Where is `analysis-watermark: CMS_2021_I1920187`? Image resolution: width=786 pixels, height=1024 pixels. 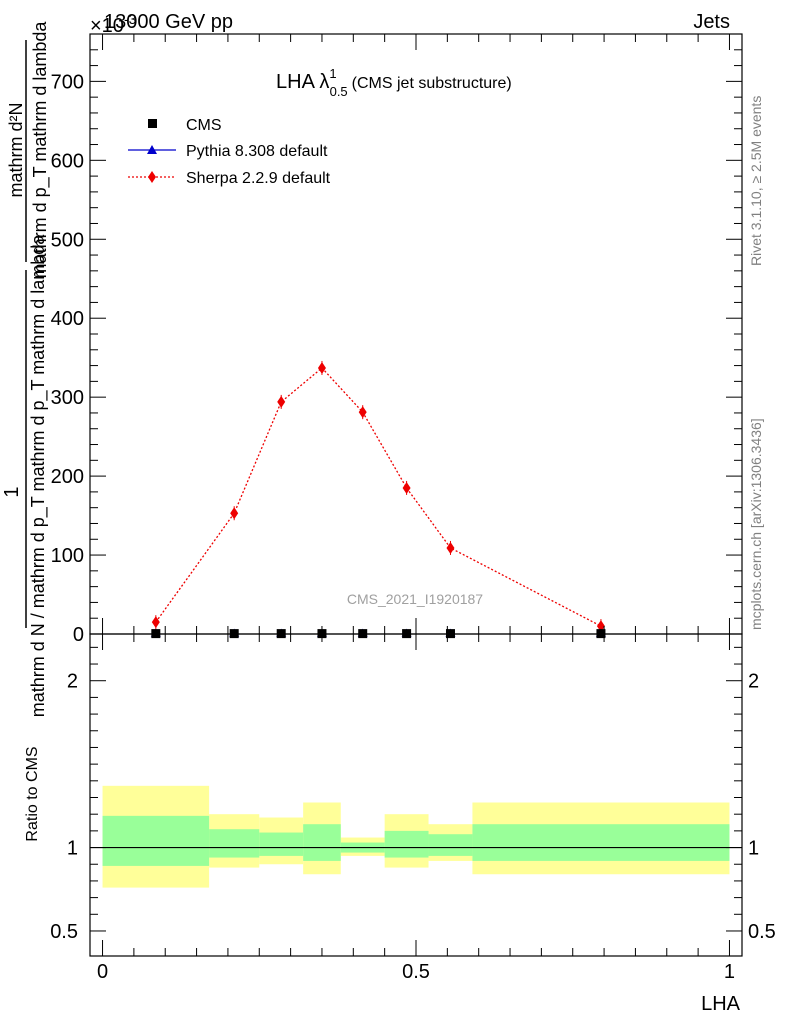
analysis-watermark: CMS_2021_I1920187 is located at coordinates (415, 599).